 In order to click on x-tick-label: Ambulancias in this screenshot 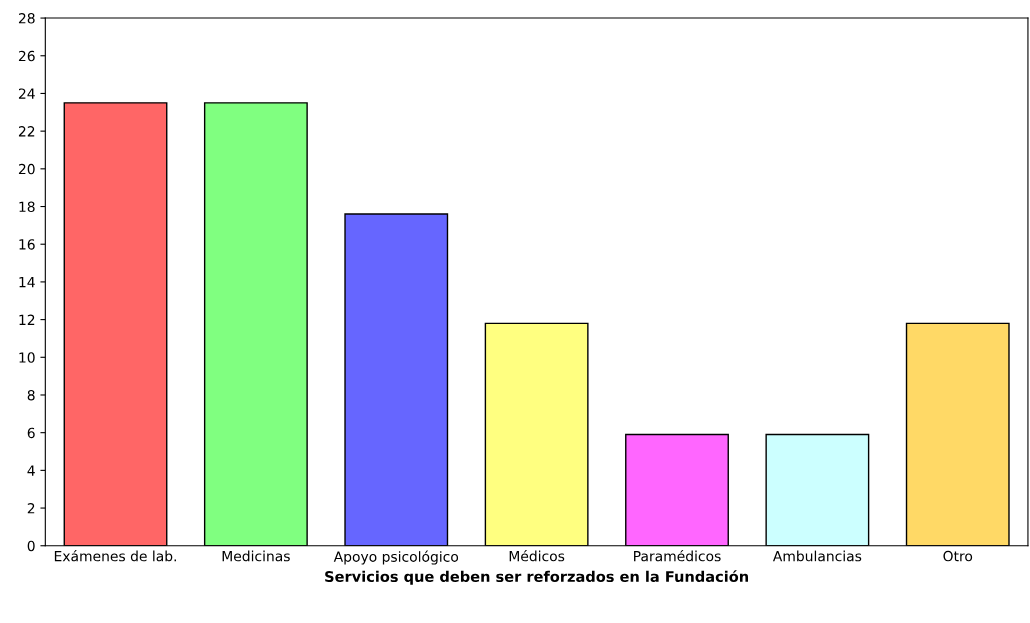, I will do `click(817, 556)`.